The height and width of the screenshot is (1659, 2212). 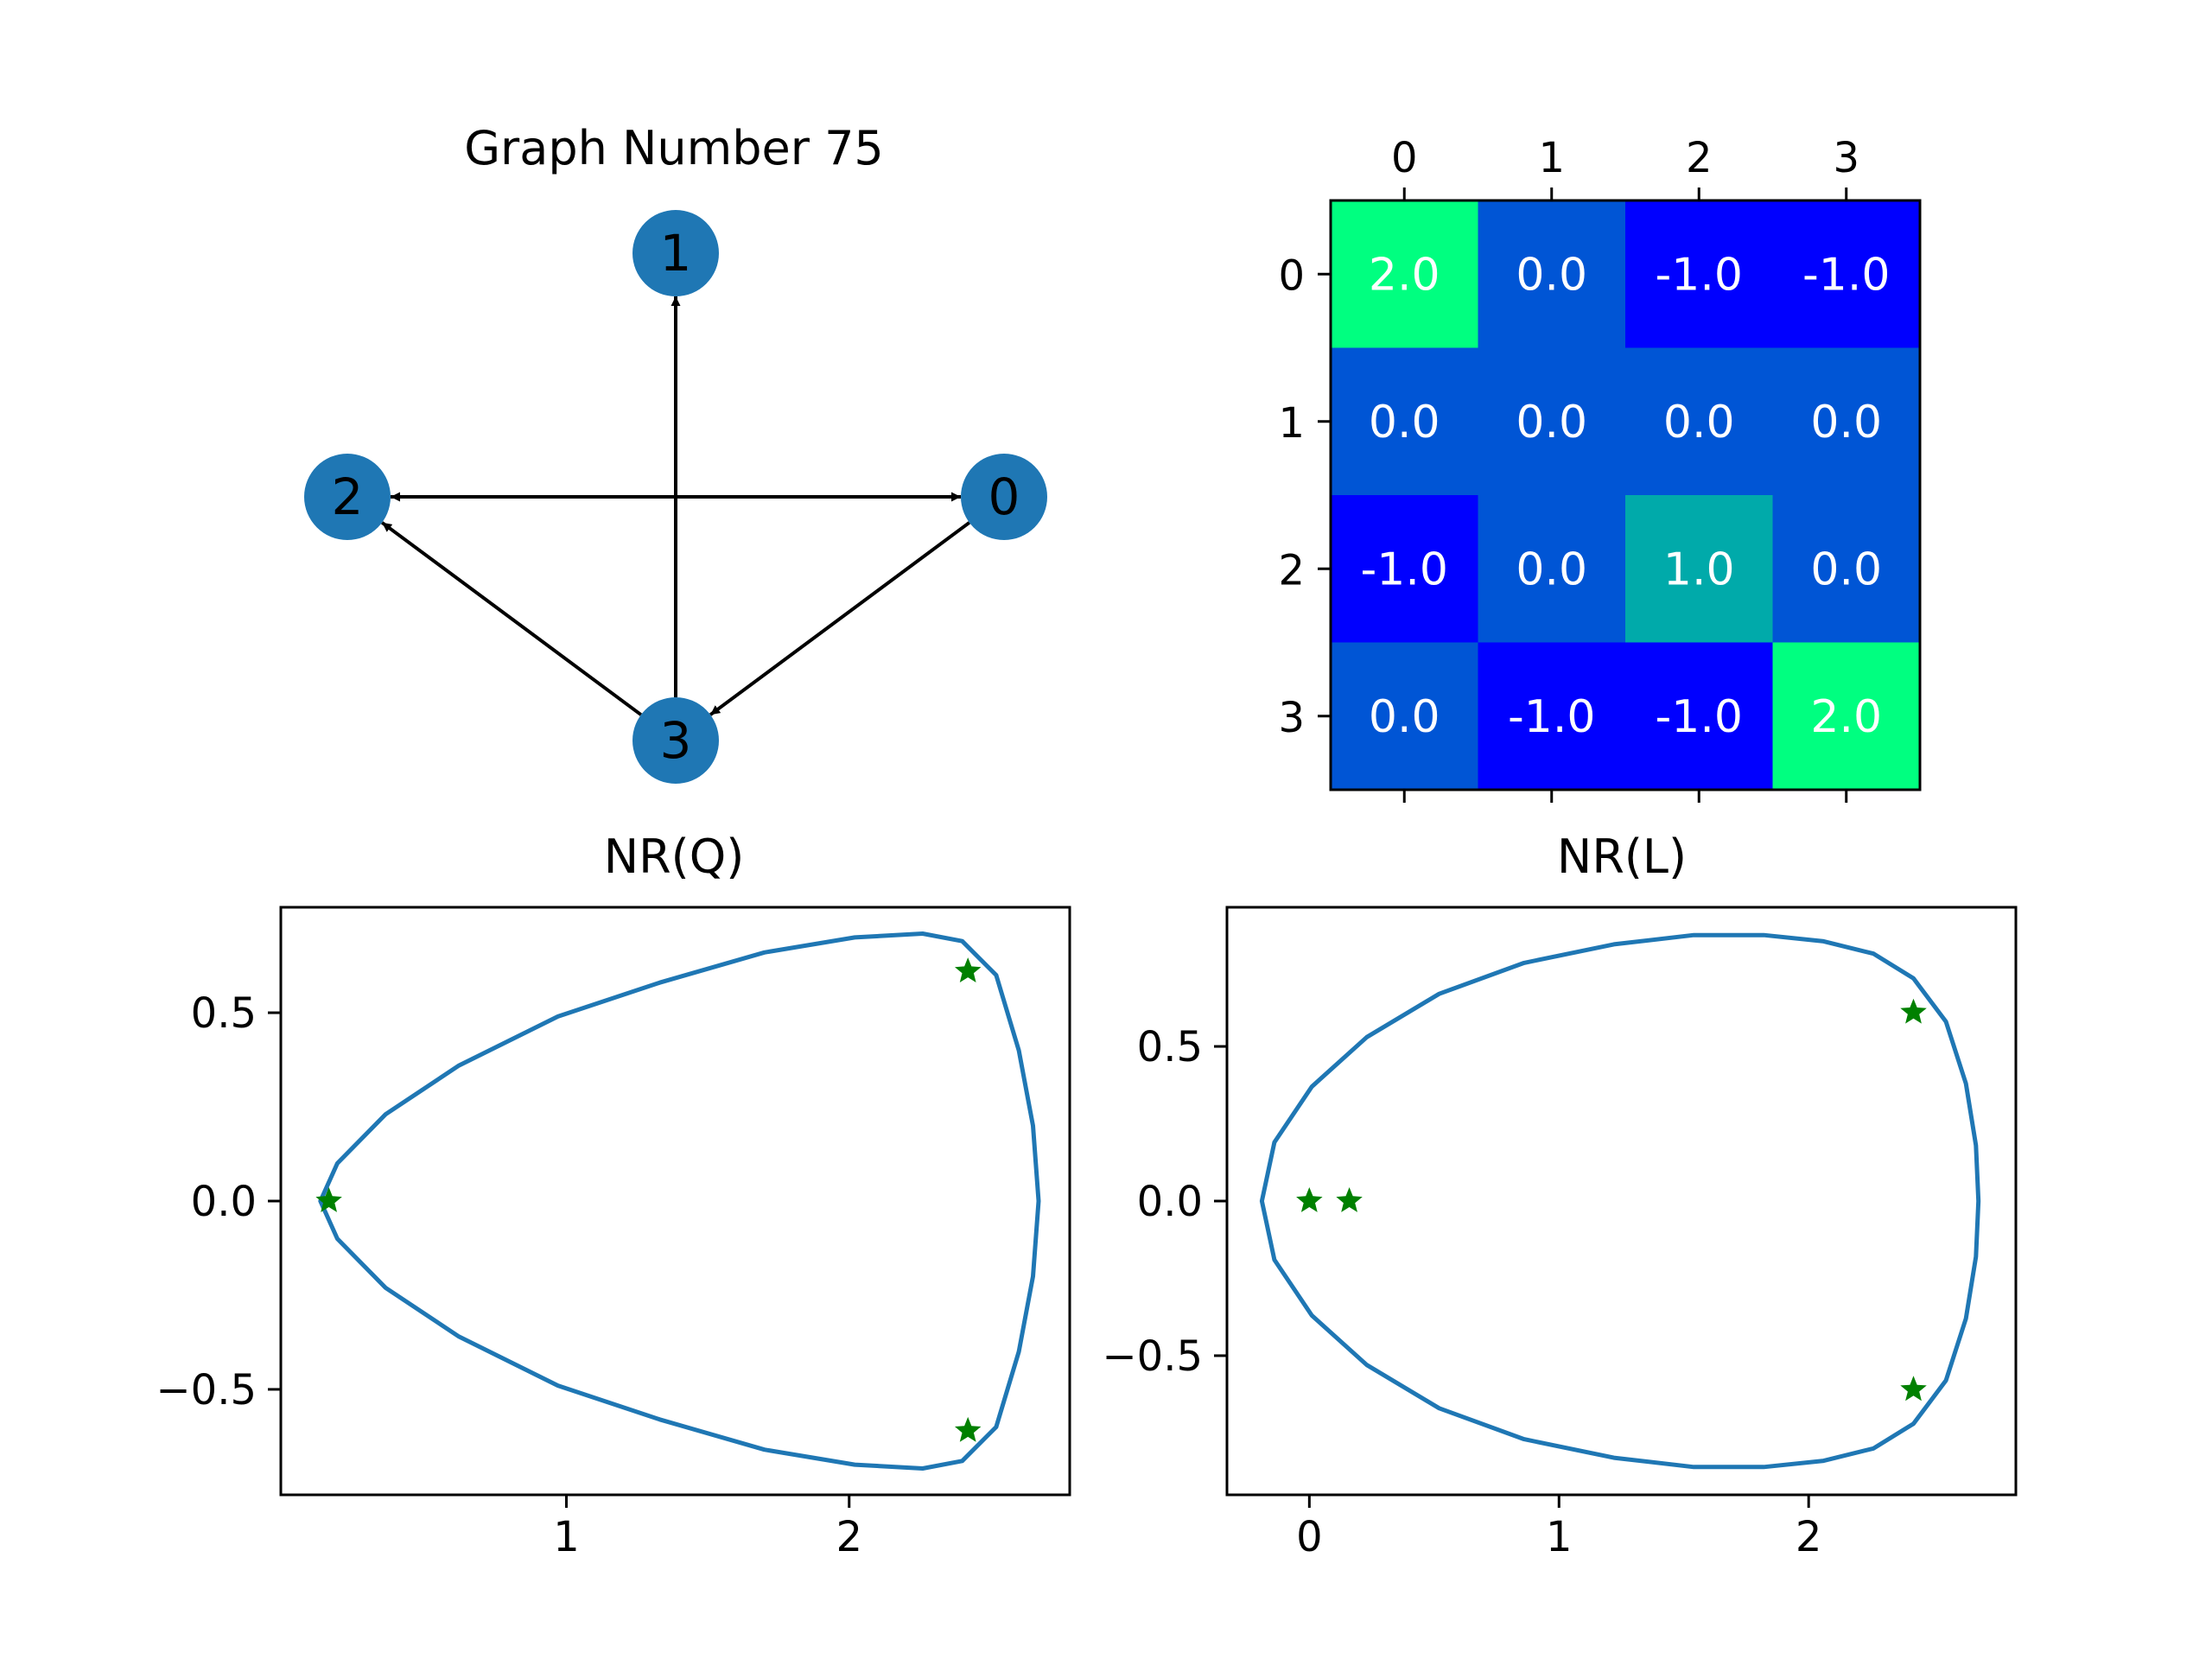 I want to click on heatmap-frame, so click(x=1625, y=495).